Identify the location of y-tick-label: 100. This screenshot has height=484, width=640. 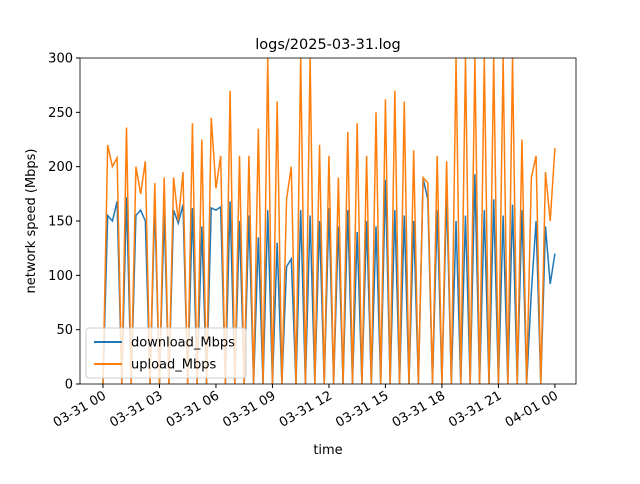
(60, 276).